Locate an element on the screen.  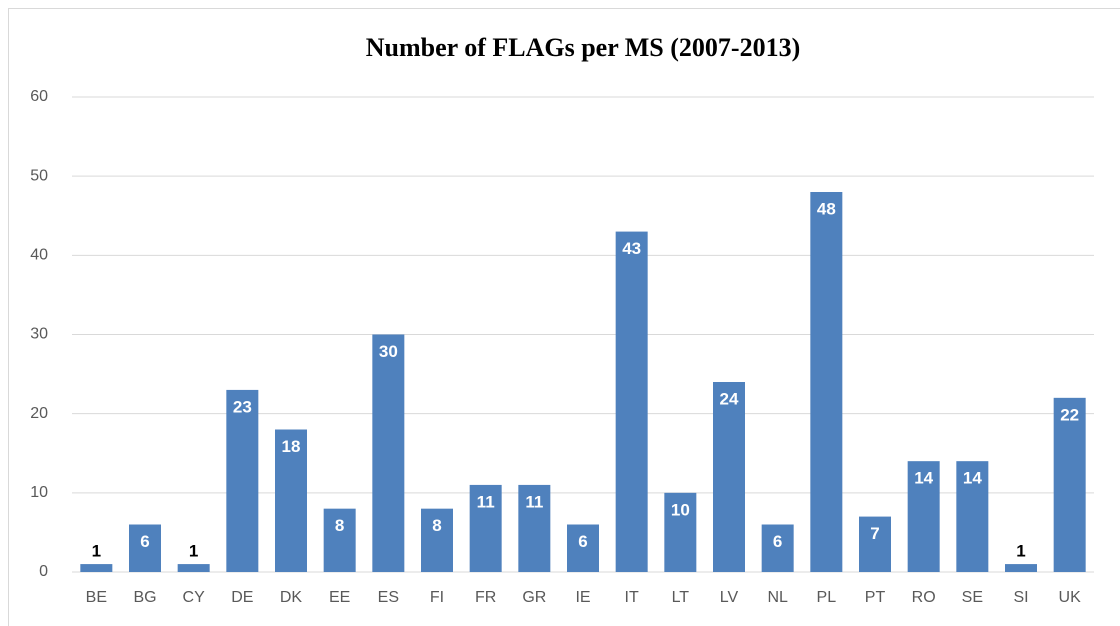
x-tick-label: FI is located at coordinates (437, 597).